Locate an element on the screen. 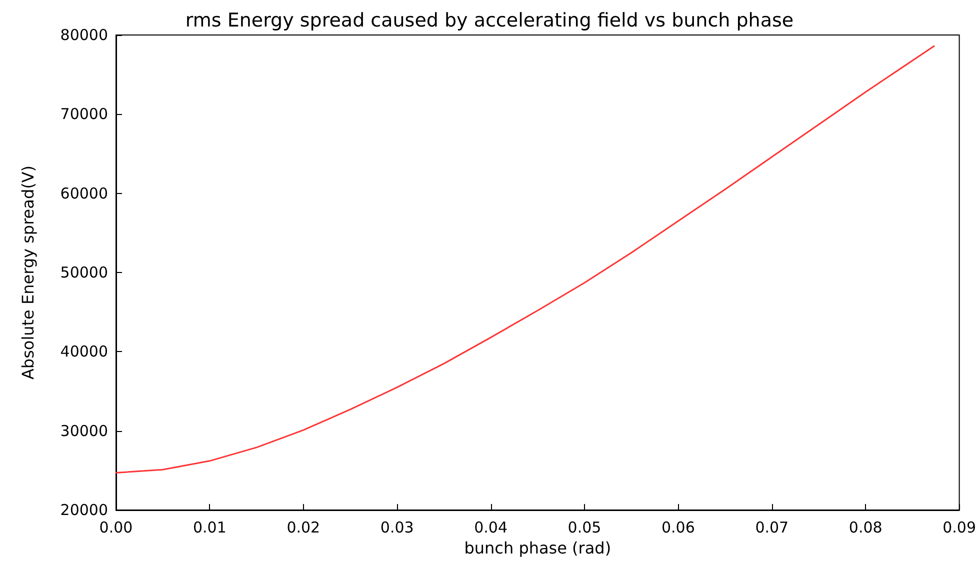 This screenshot has width=979, height=567. y-tick-label: 60000 is located at coordinates (84, 193).